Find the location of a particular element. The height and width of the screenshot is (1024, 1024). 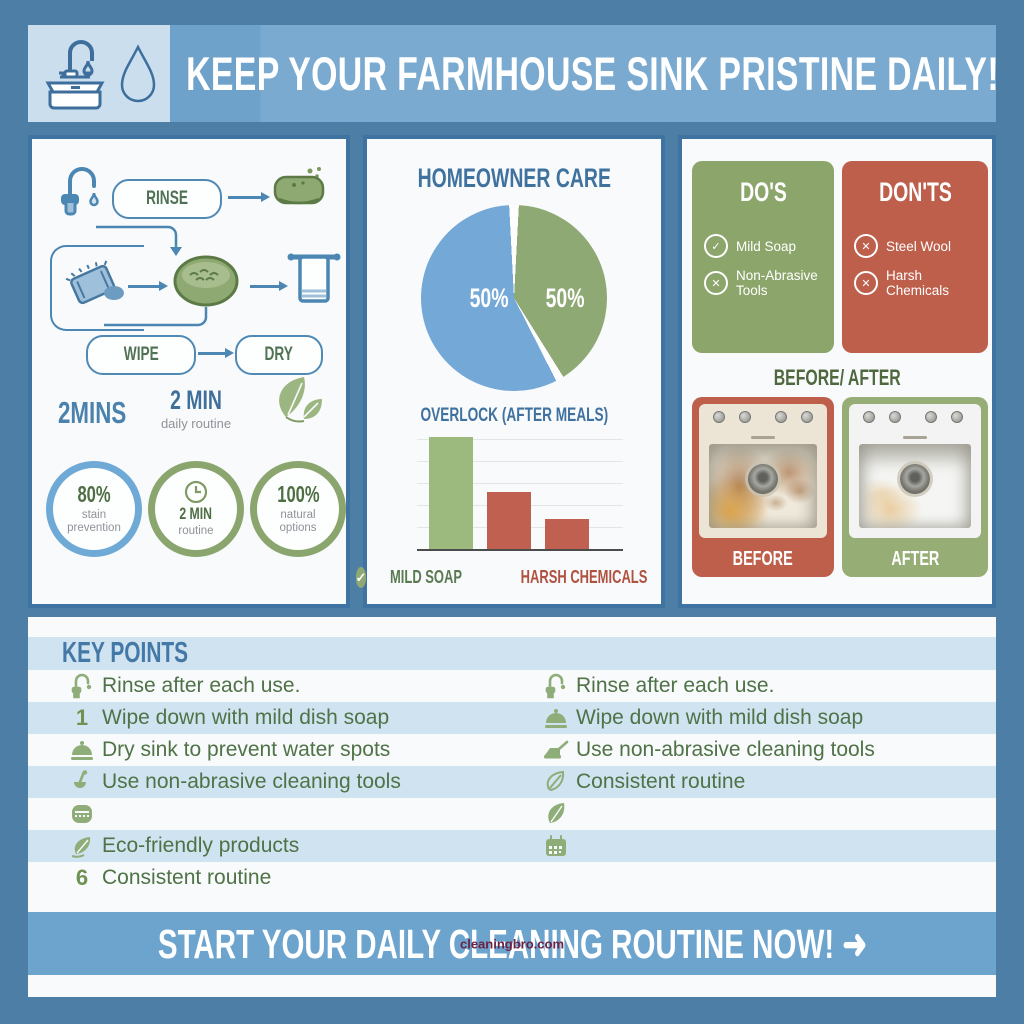

dos-item: ✓ Mild Soap is located at coordinates (769, 246).